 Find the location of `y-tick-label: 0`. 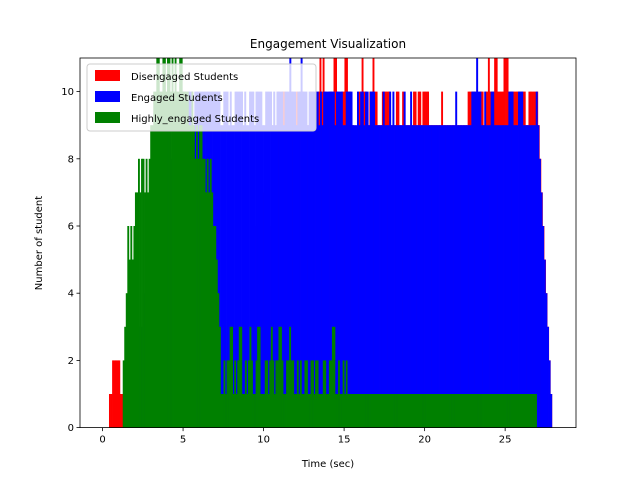

y-tick-label: 0 is located at coordinates (71, 428).